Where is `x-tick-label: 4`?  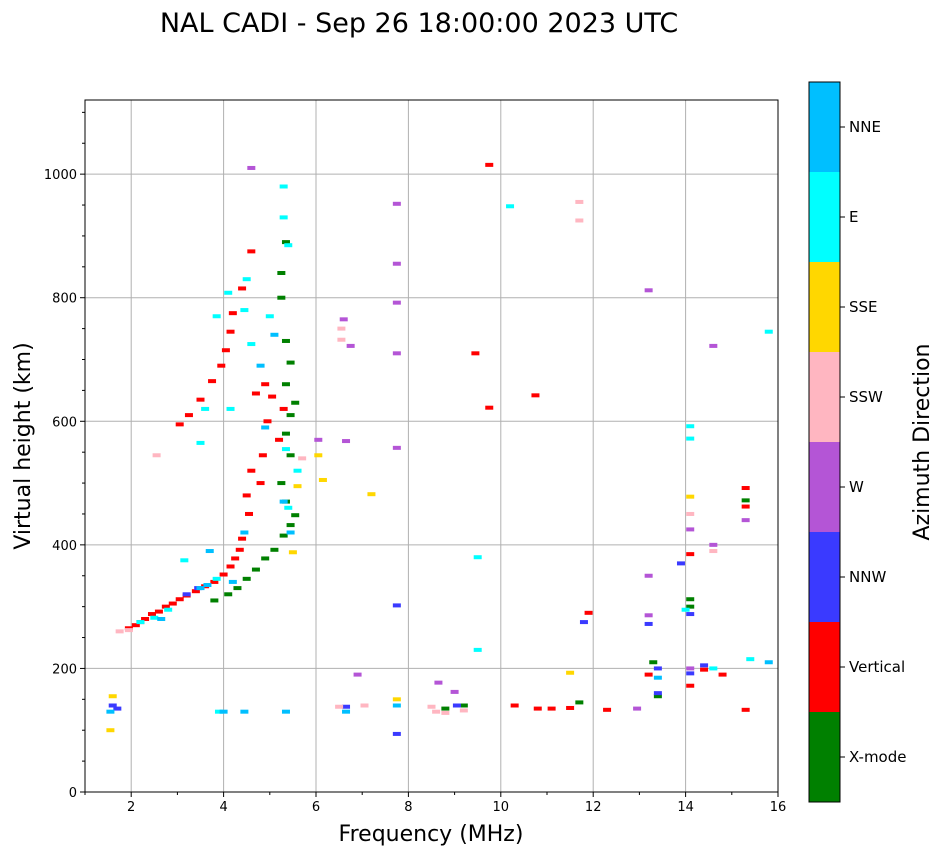 x-tick-label: 4 is located at coordinates (223, 807).